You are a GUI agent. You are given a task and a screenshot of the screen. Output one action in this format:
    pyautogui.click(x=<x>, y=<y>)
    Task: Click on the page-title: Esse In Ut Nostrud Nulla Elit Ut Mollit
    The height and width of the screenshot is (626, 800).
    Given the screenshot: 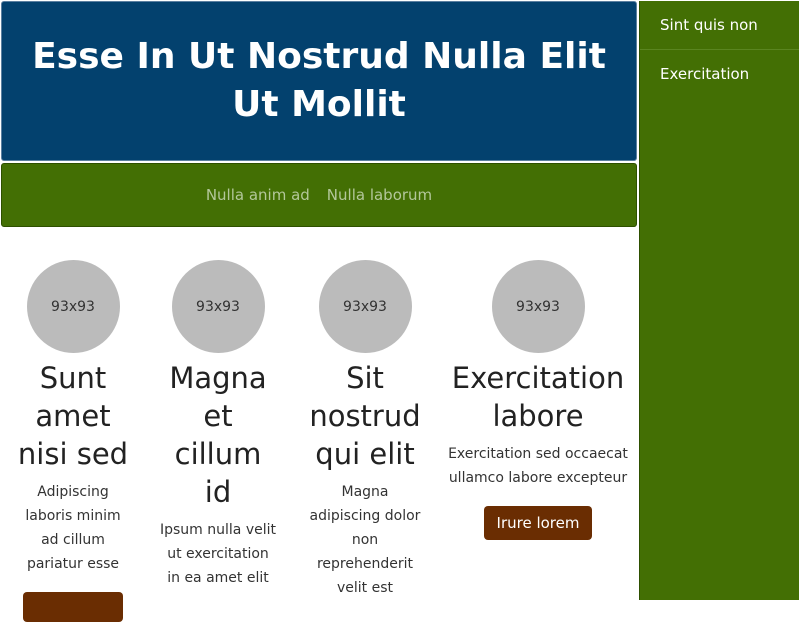 What is the action you would take?
    pyautogui.click(x=319, y=80)
    